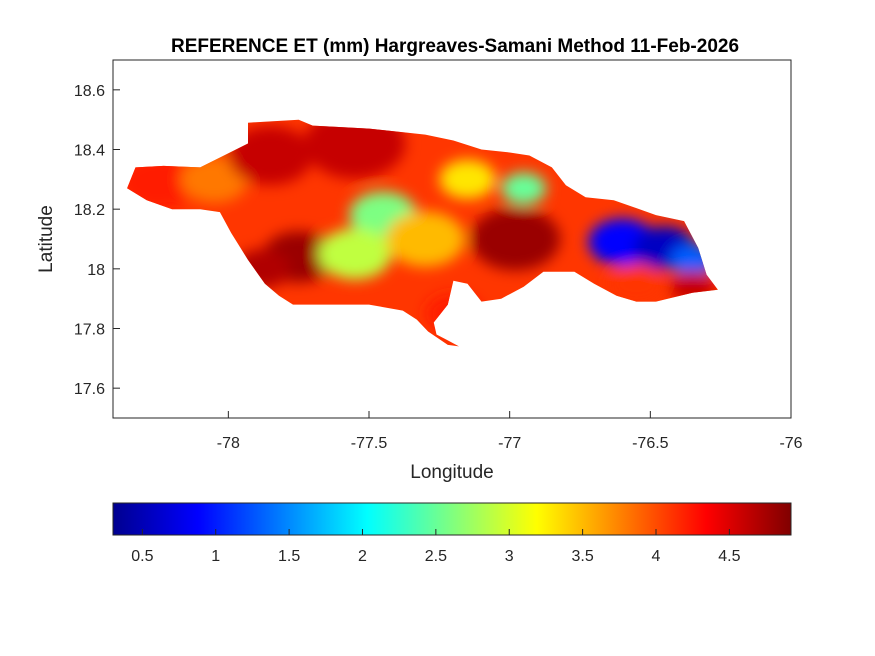 The image size is (875, 656). Describe the element at coordinates (436, 556) in the screenshot. I see `colorbar-tick-label: 2.5` at that location.